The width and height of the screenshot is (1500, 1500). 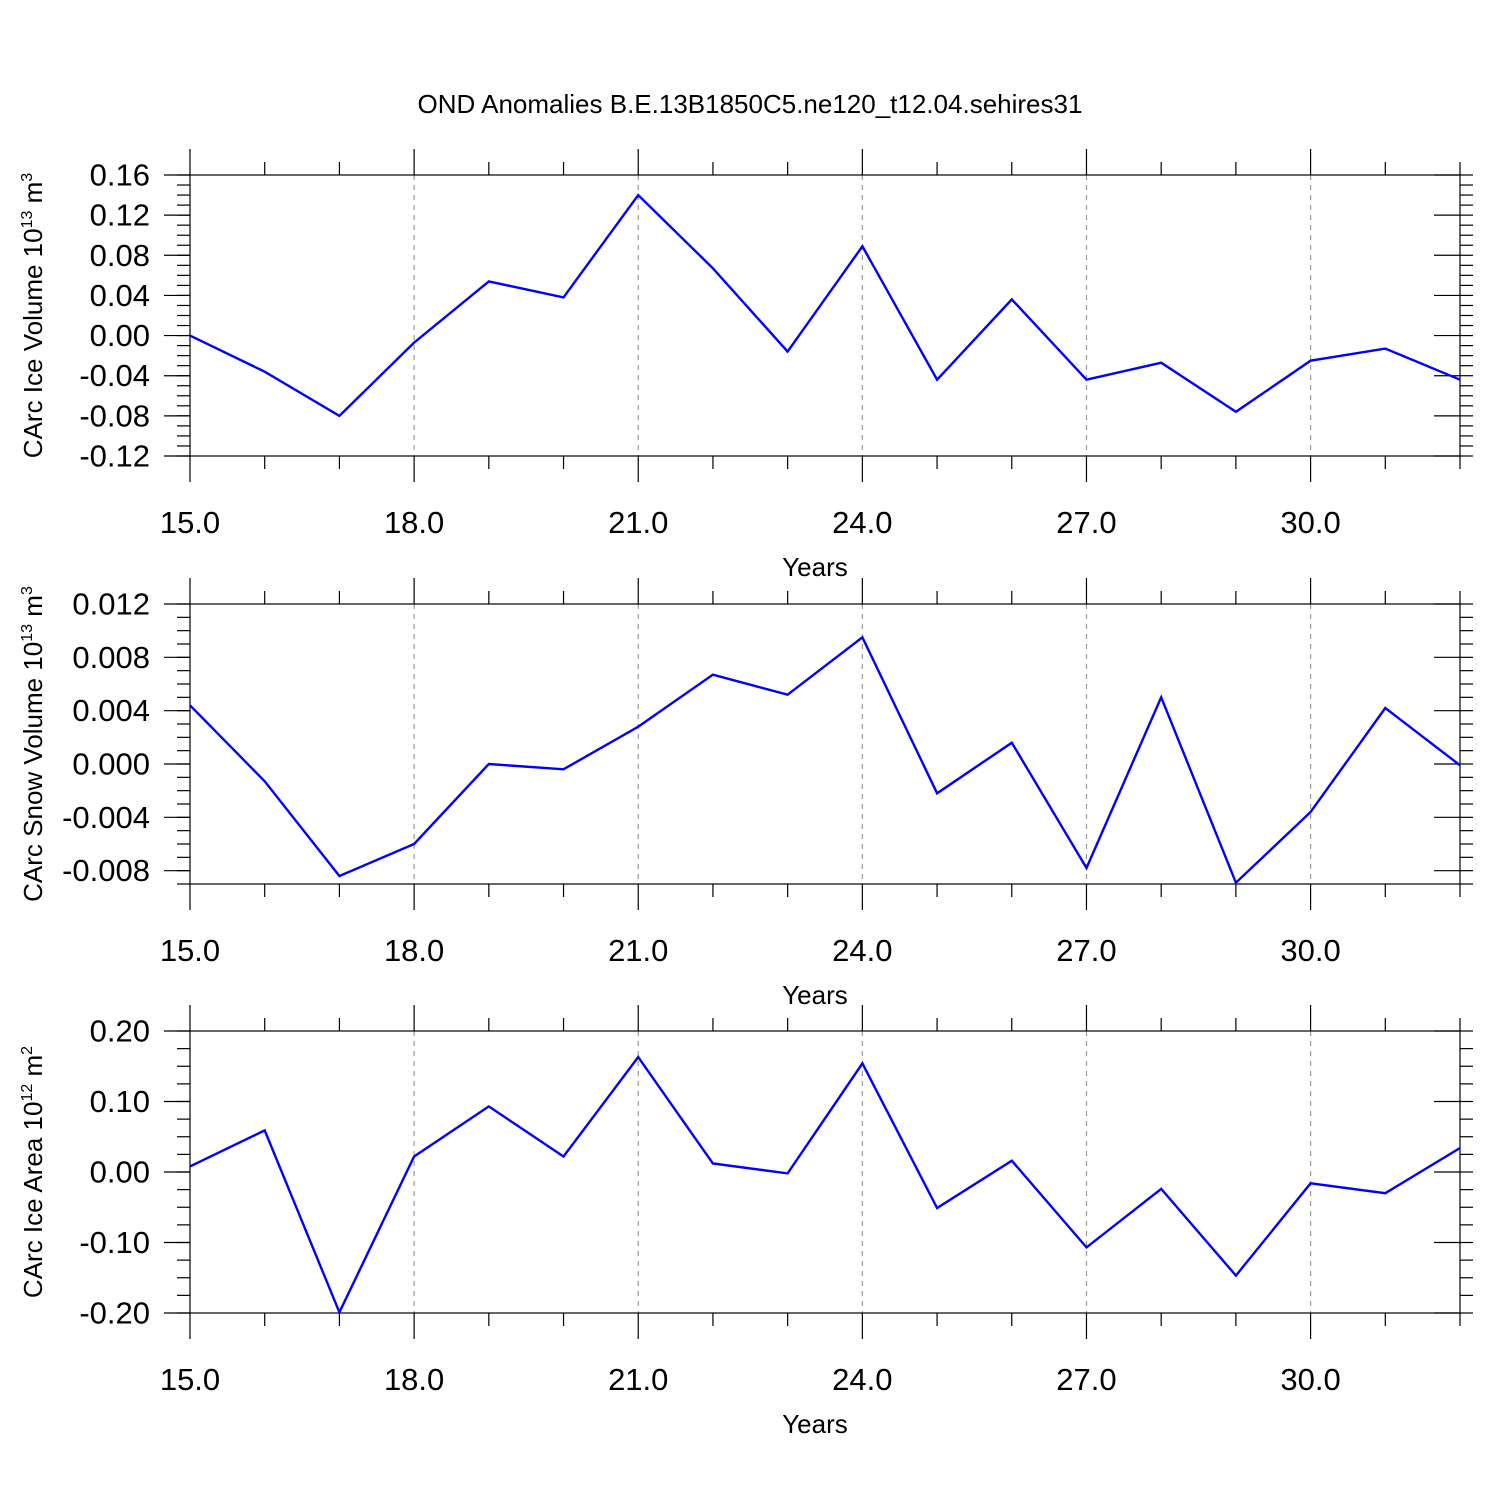 I want to click on y-tick-label: 0.08, so click(x=120, y=255).